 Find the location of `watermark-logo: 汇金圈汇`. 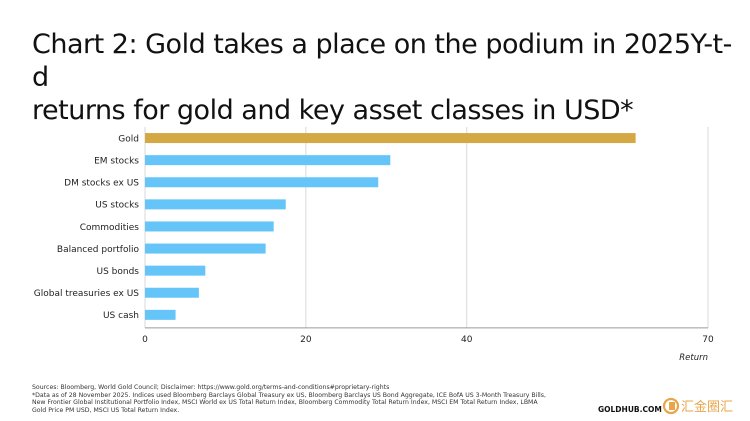

watermark-logo: 汇金圈汇 is located at coordinates (697, 406).